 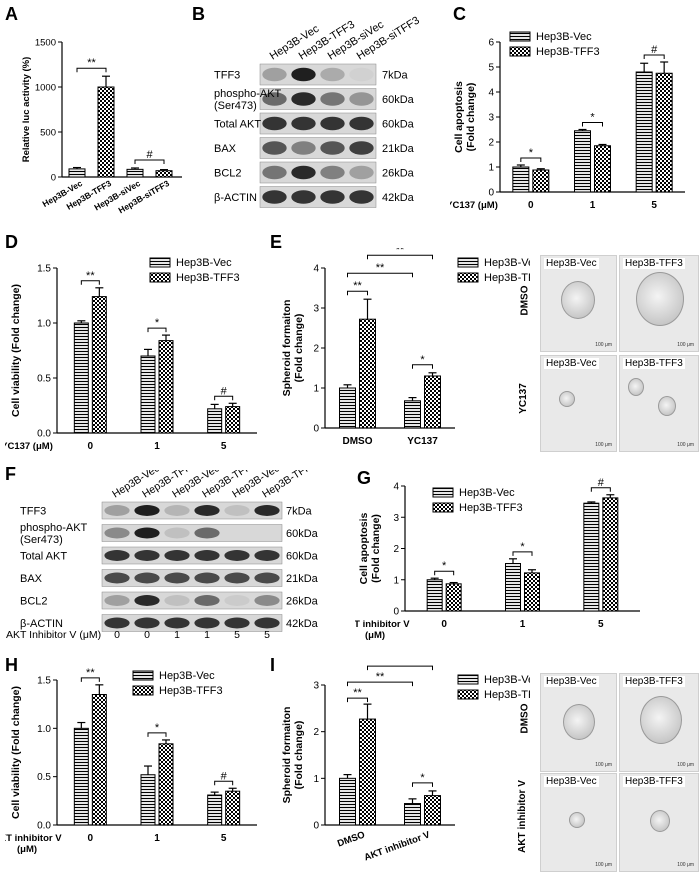 I want to click on panel-label-d: D, so click(x=11, y=242).